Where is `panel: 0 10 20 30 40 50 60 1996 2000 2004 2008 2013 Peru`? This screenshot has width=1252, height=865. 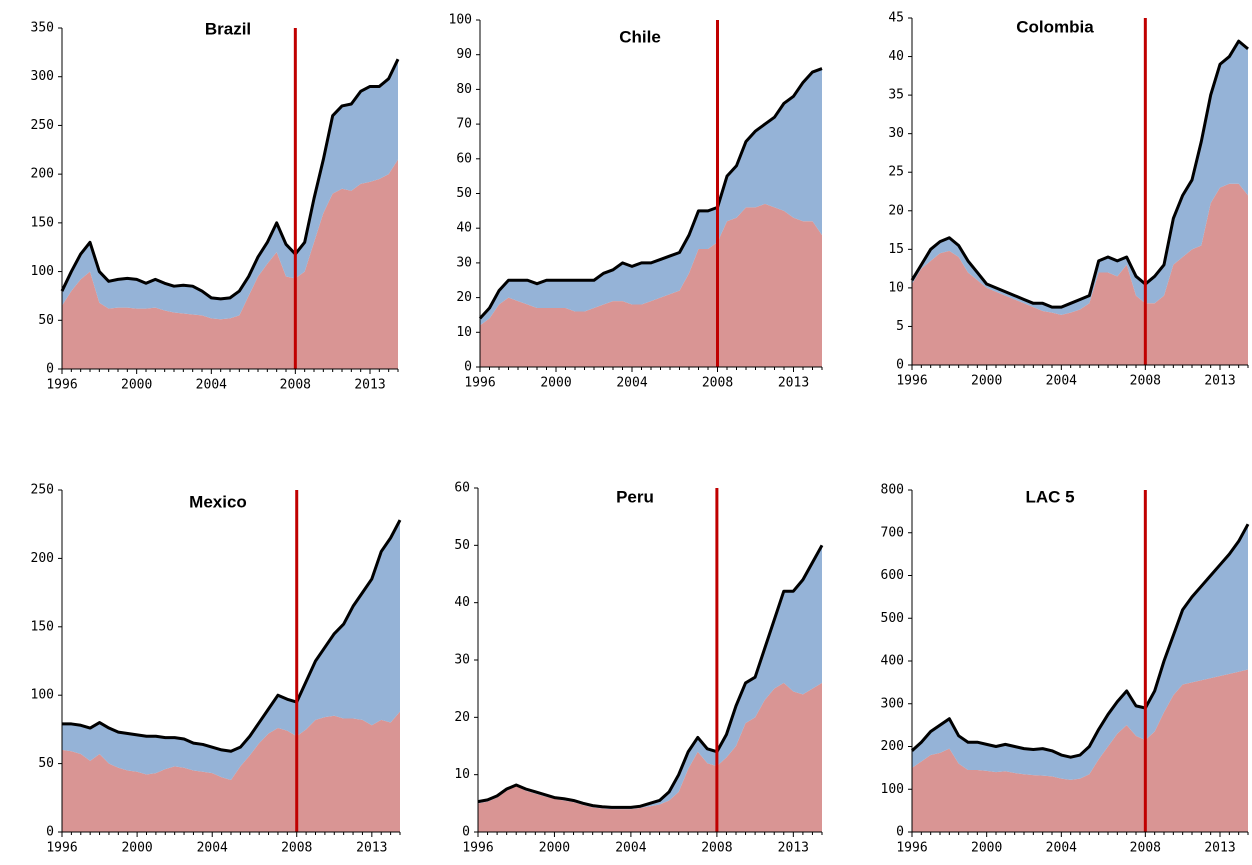 panel: 0 10 20 30 40 50 60 1996 2000 2004 2008 2013 Peru is located at coordinates (639, 668).